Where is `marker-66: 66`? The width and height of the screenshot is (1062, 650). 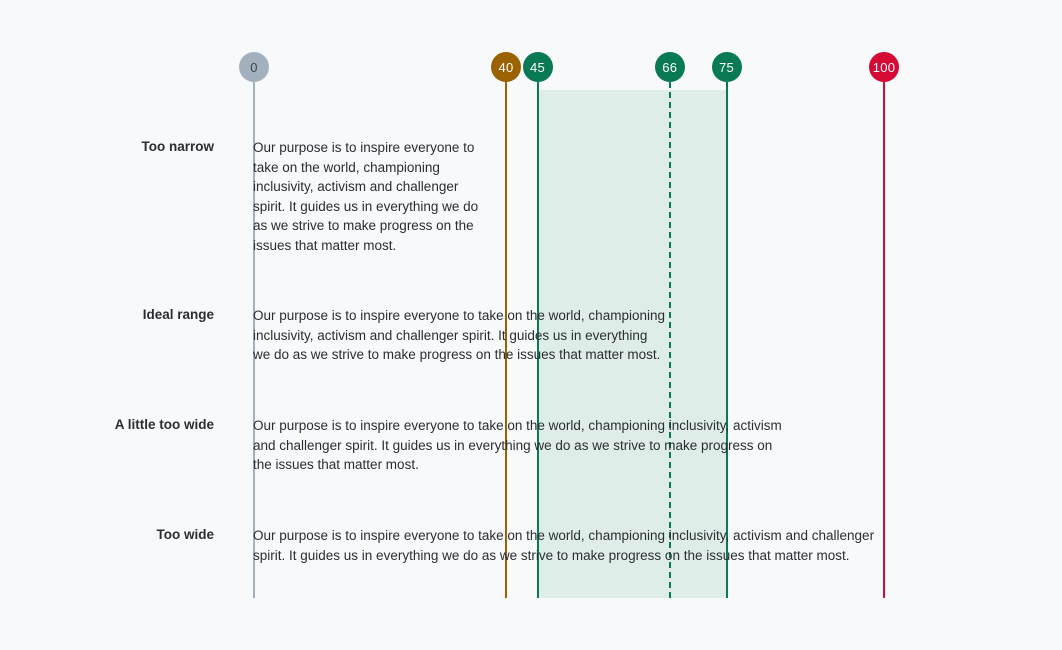
marker-66: 66 is located at coordinates (669, 67).